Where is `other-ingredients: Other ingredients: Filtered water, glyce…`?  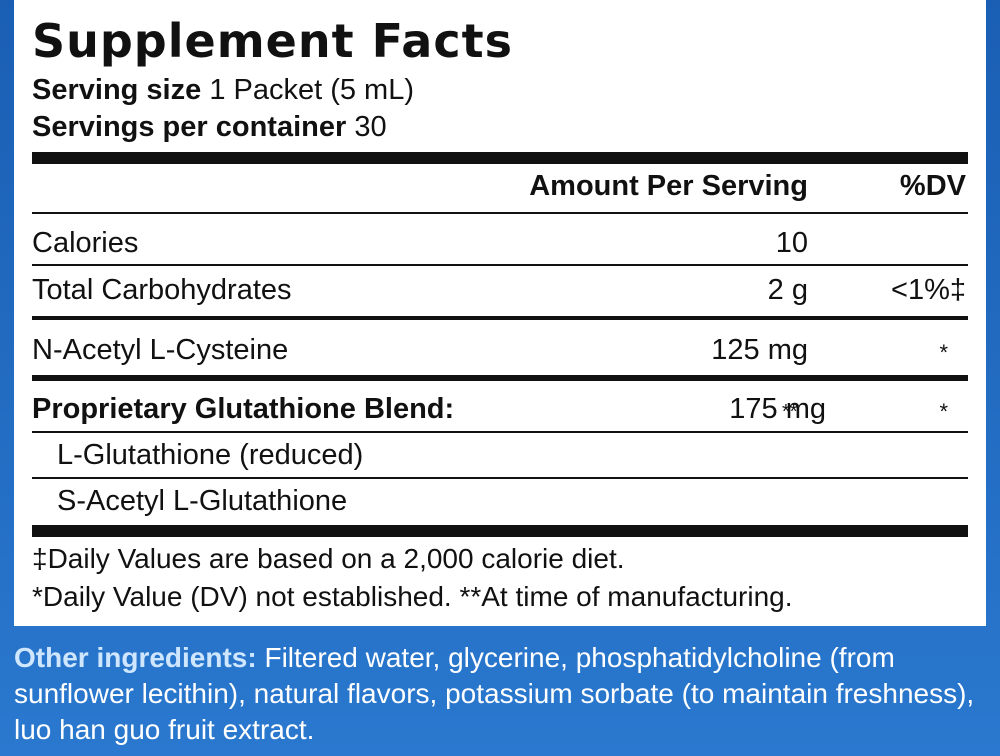 other-ingredients: Other ingredients: Filtered water, glyce… is located at coordinates (501, 694).